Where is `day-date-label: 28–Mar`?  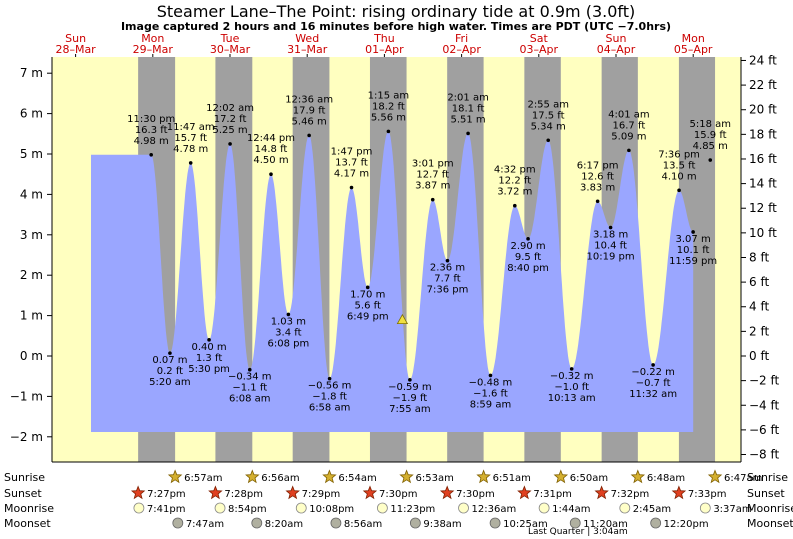
day-date-label: 28–Mar is located at coordinates (75, 49).